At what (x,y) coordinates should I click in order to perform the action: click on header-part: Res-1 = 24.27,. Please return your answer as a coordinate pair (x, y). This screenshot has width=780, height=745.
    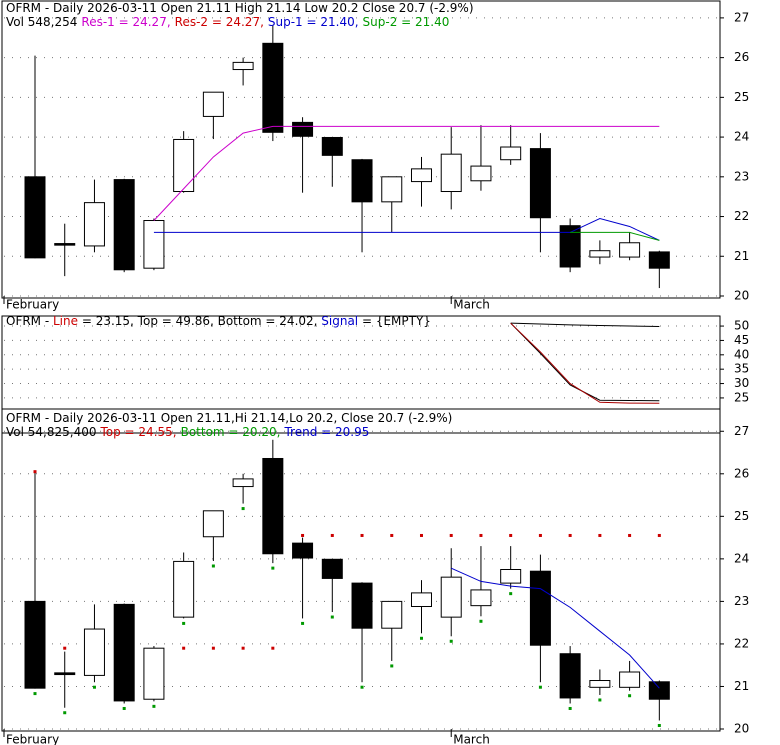
    Looking at the image, I should click on (125, 22).